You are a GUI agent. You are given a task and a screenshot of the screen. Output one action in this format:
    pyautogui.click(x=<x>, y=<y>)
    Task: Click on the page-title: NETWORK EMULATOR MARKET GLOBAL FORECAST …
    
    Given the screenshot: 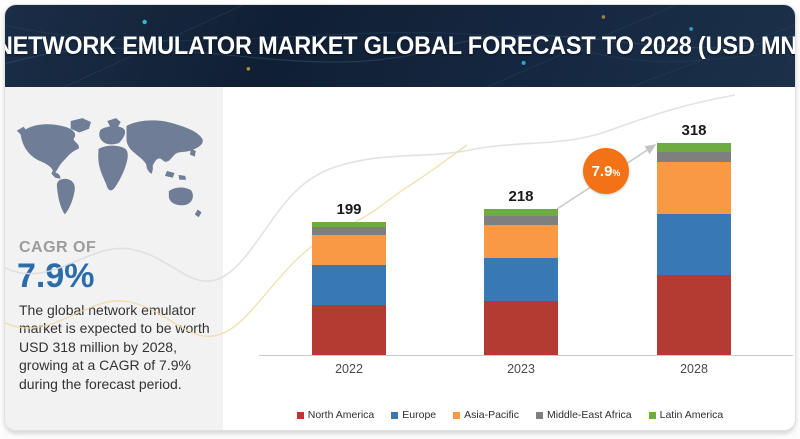 What is the action you would take?
    pyautogui.click(x=400, y=45)
    